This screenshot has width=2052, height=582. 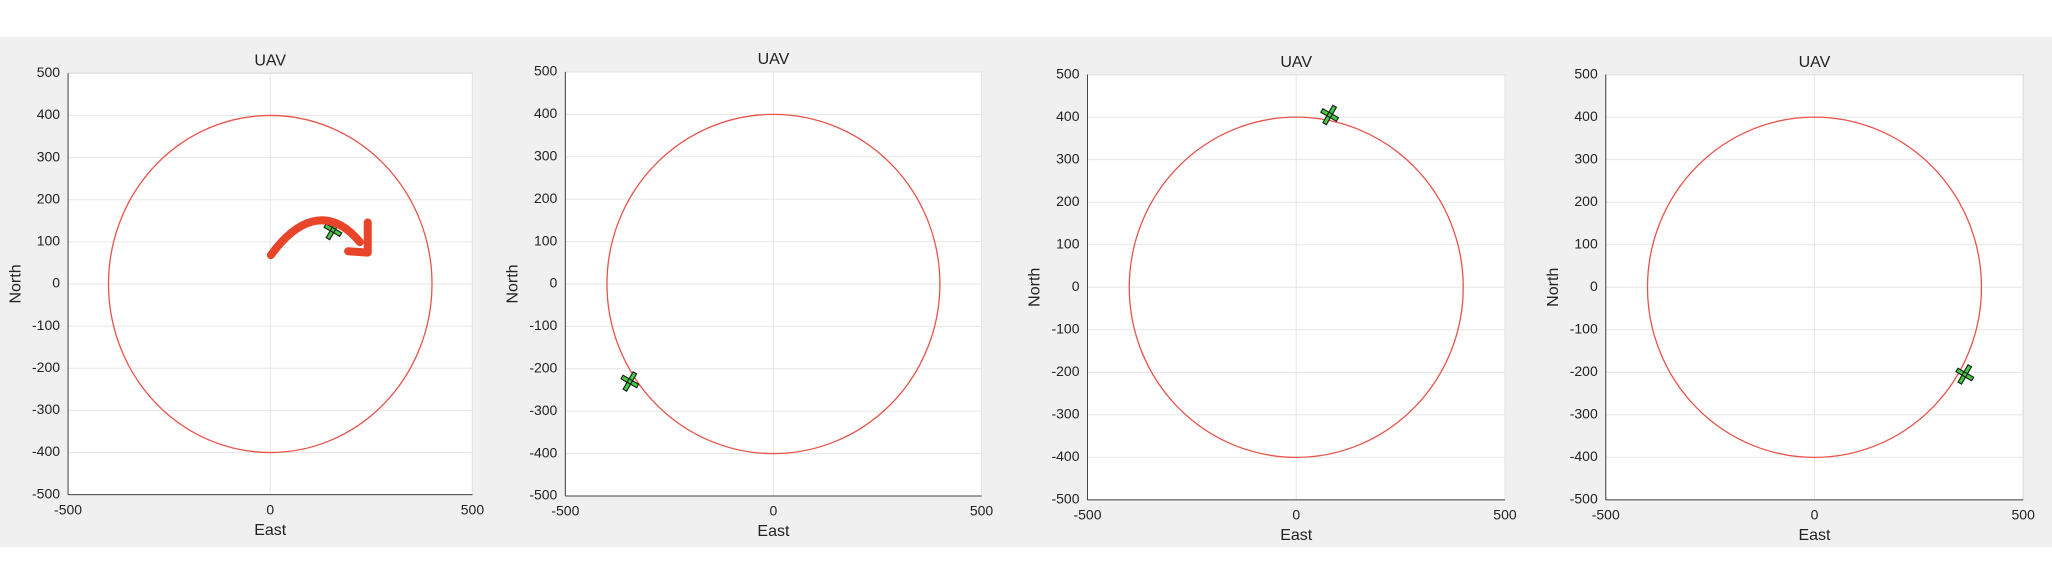 I want to click on annotation-arrow, so click(x=315, y=238).